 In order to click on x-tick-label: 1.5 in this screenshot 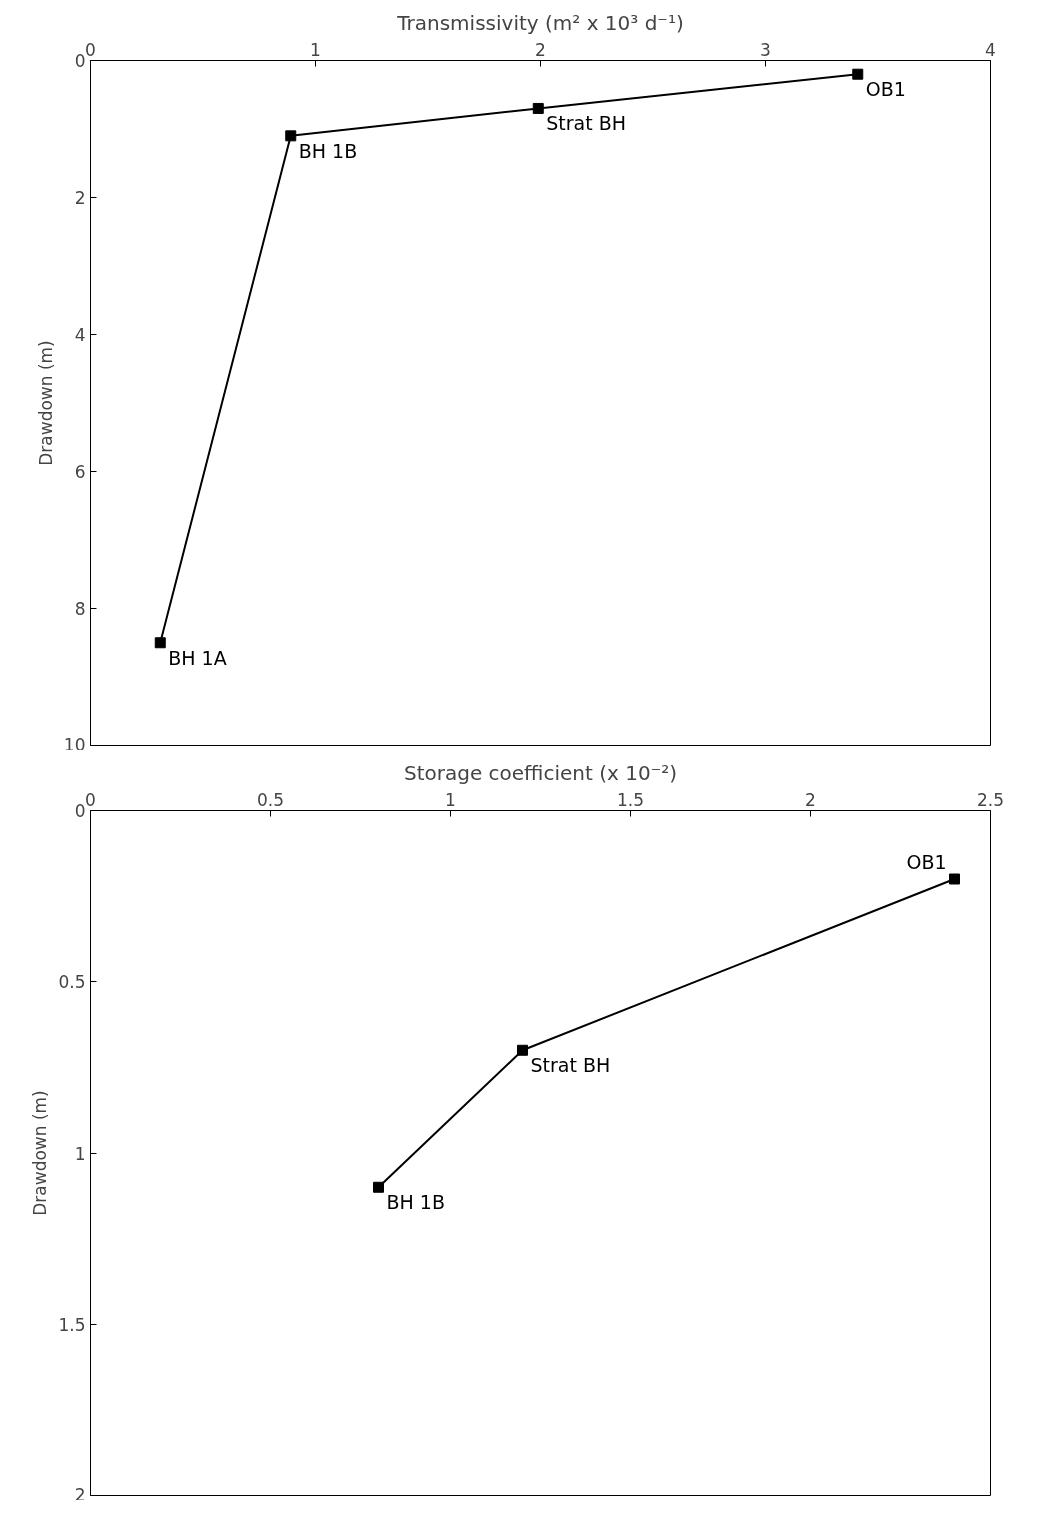, I will do `click(630, 799)`.